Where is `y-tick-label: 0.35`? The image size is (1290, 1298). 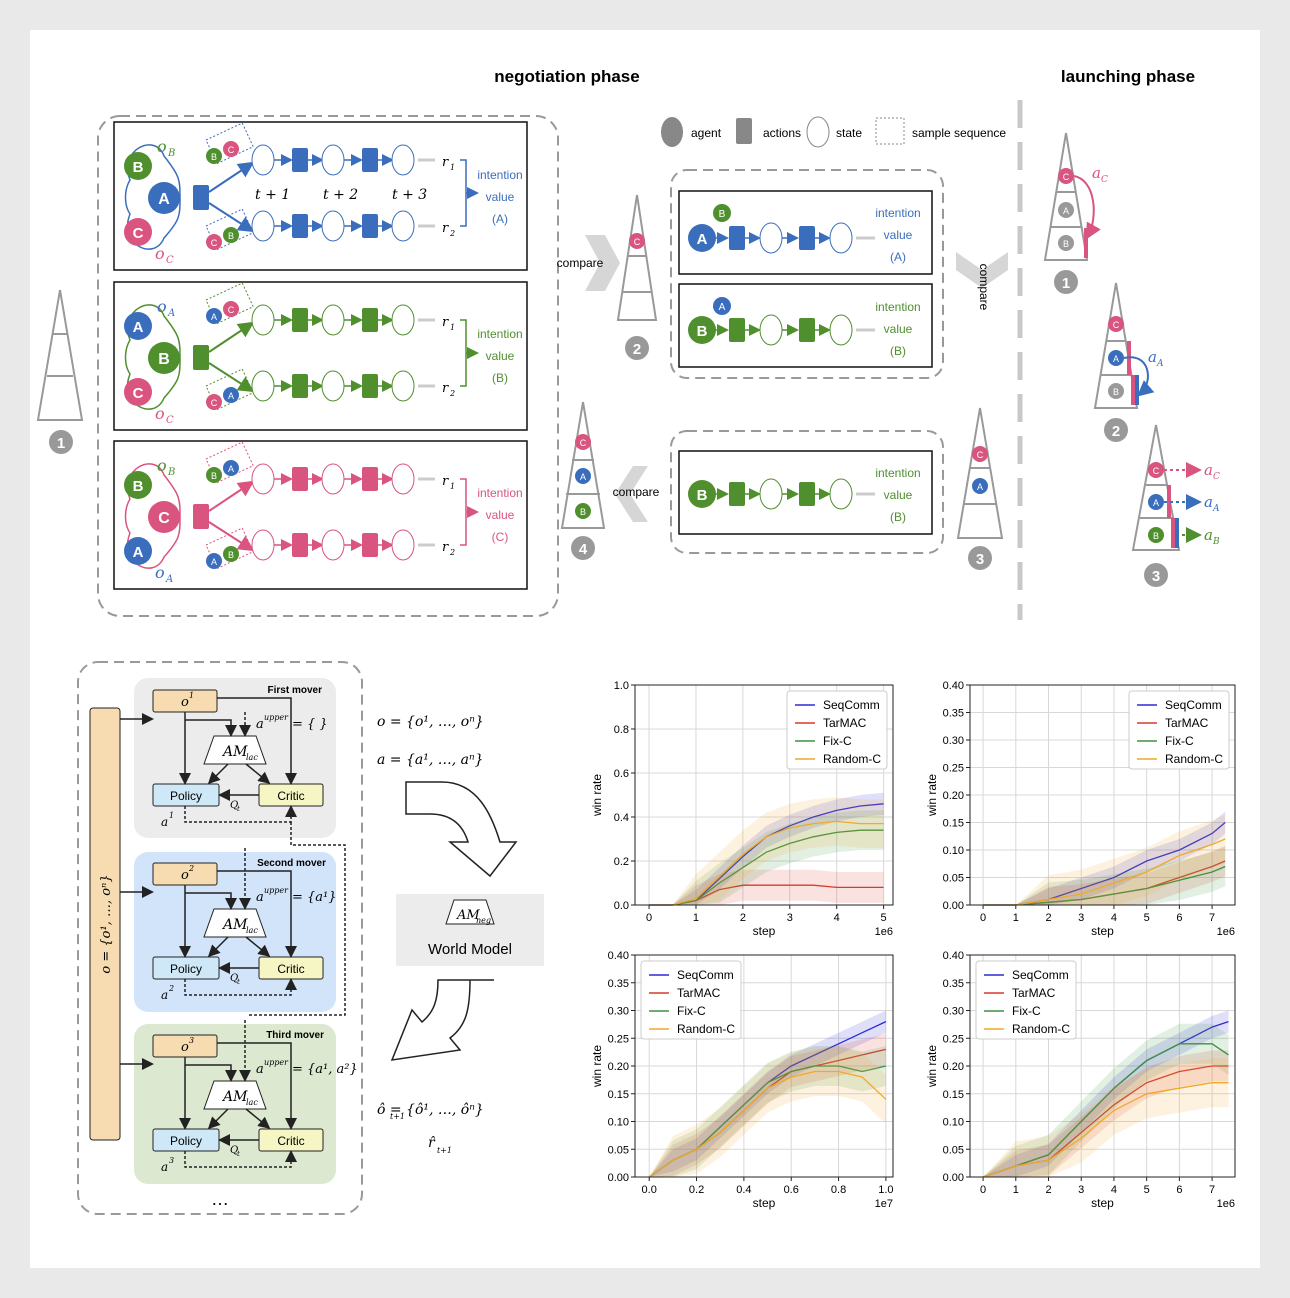 y-tick-label: 0.35 is located at coordinates (618, 984).